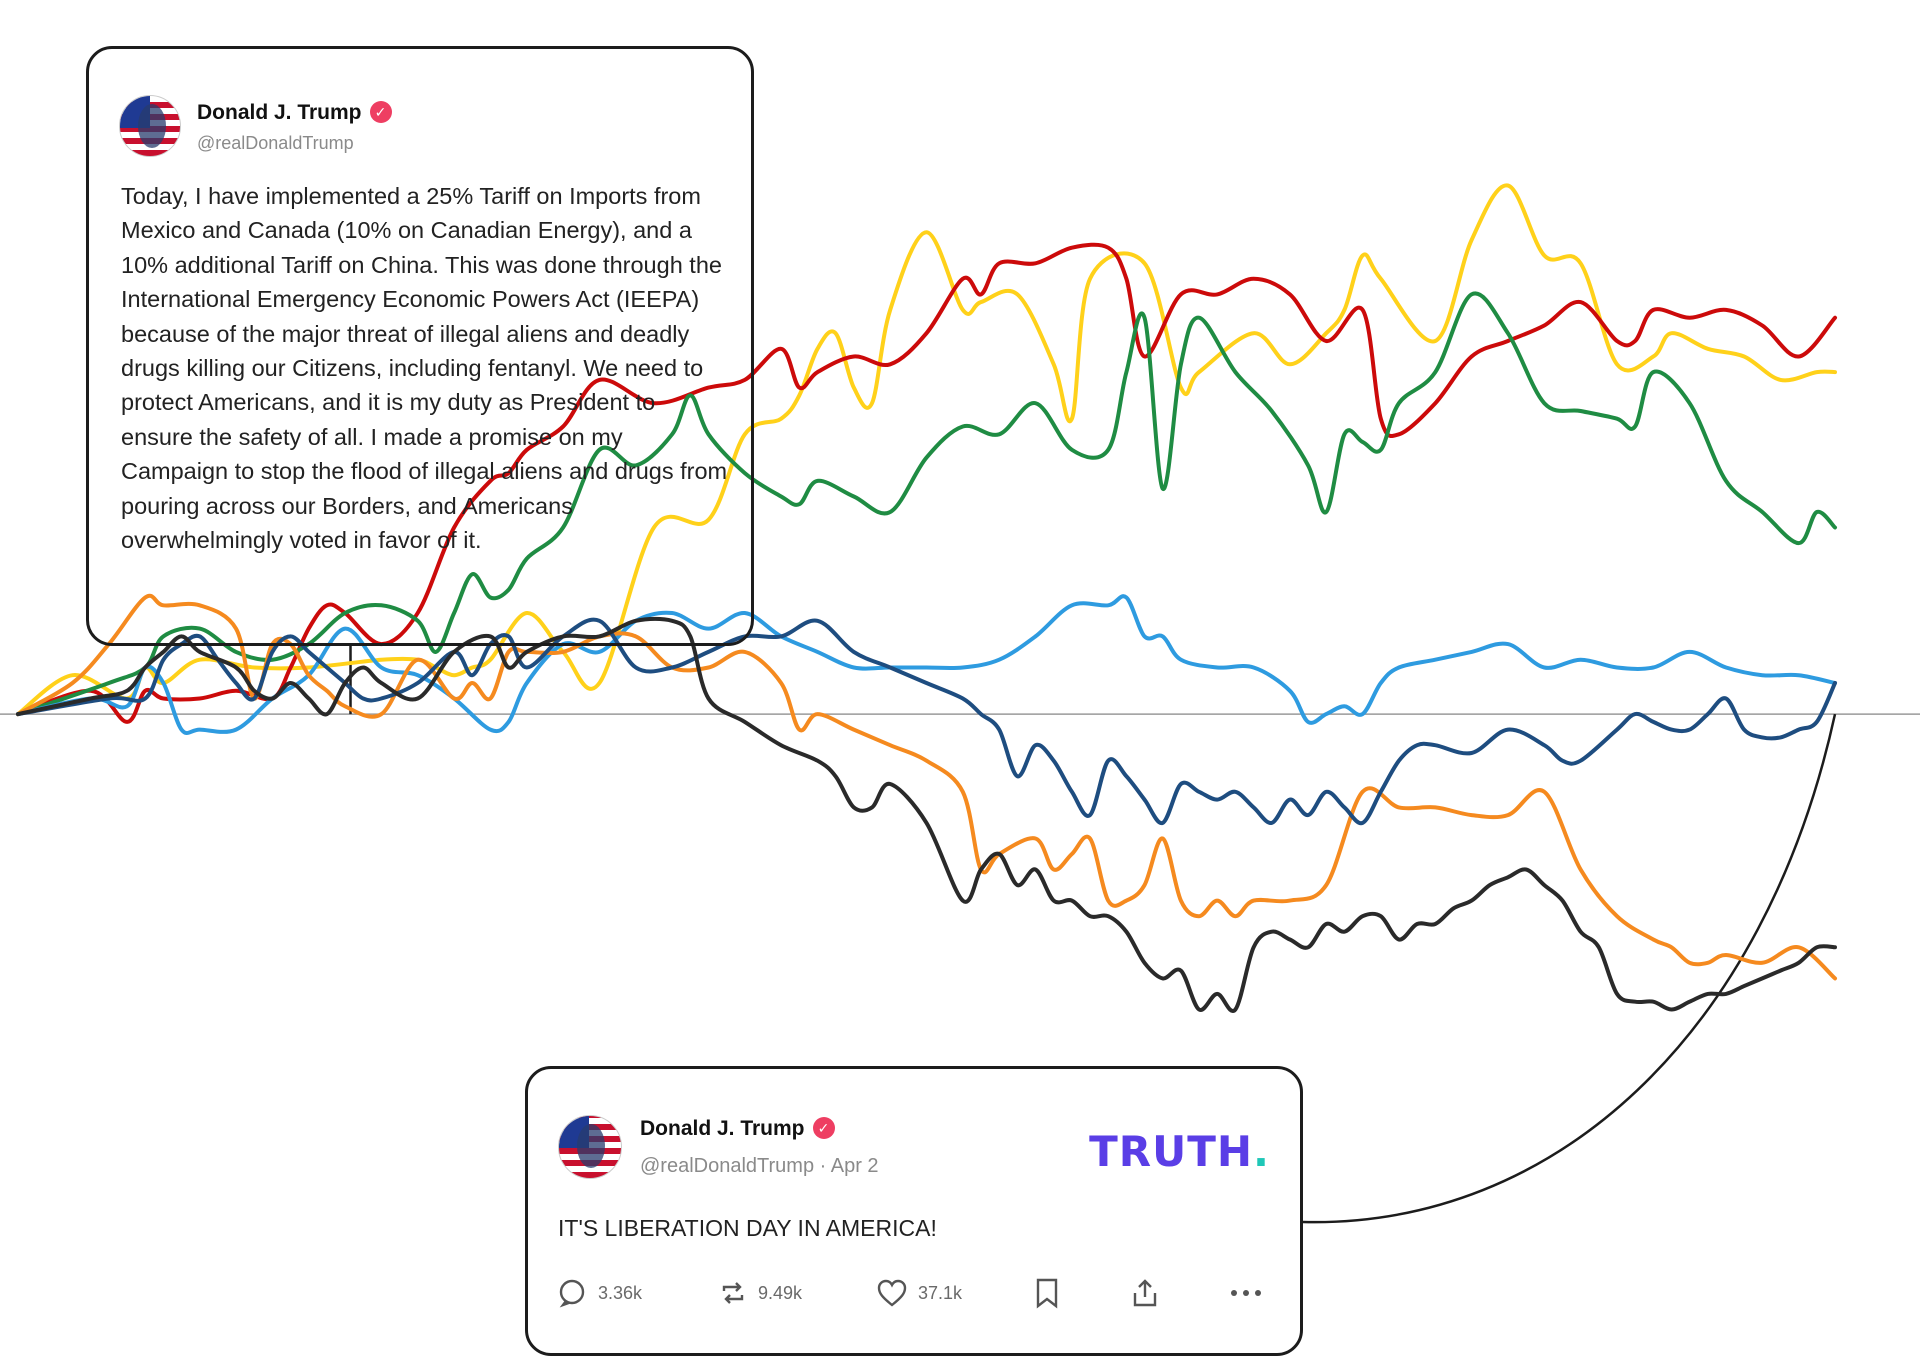 The image size is (1920, 1356). I want to click on like-button: 37.1k, so click(919, 1293).